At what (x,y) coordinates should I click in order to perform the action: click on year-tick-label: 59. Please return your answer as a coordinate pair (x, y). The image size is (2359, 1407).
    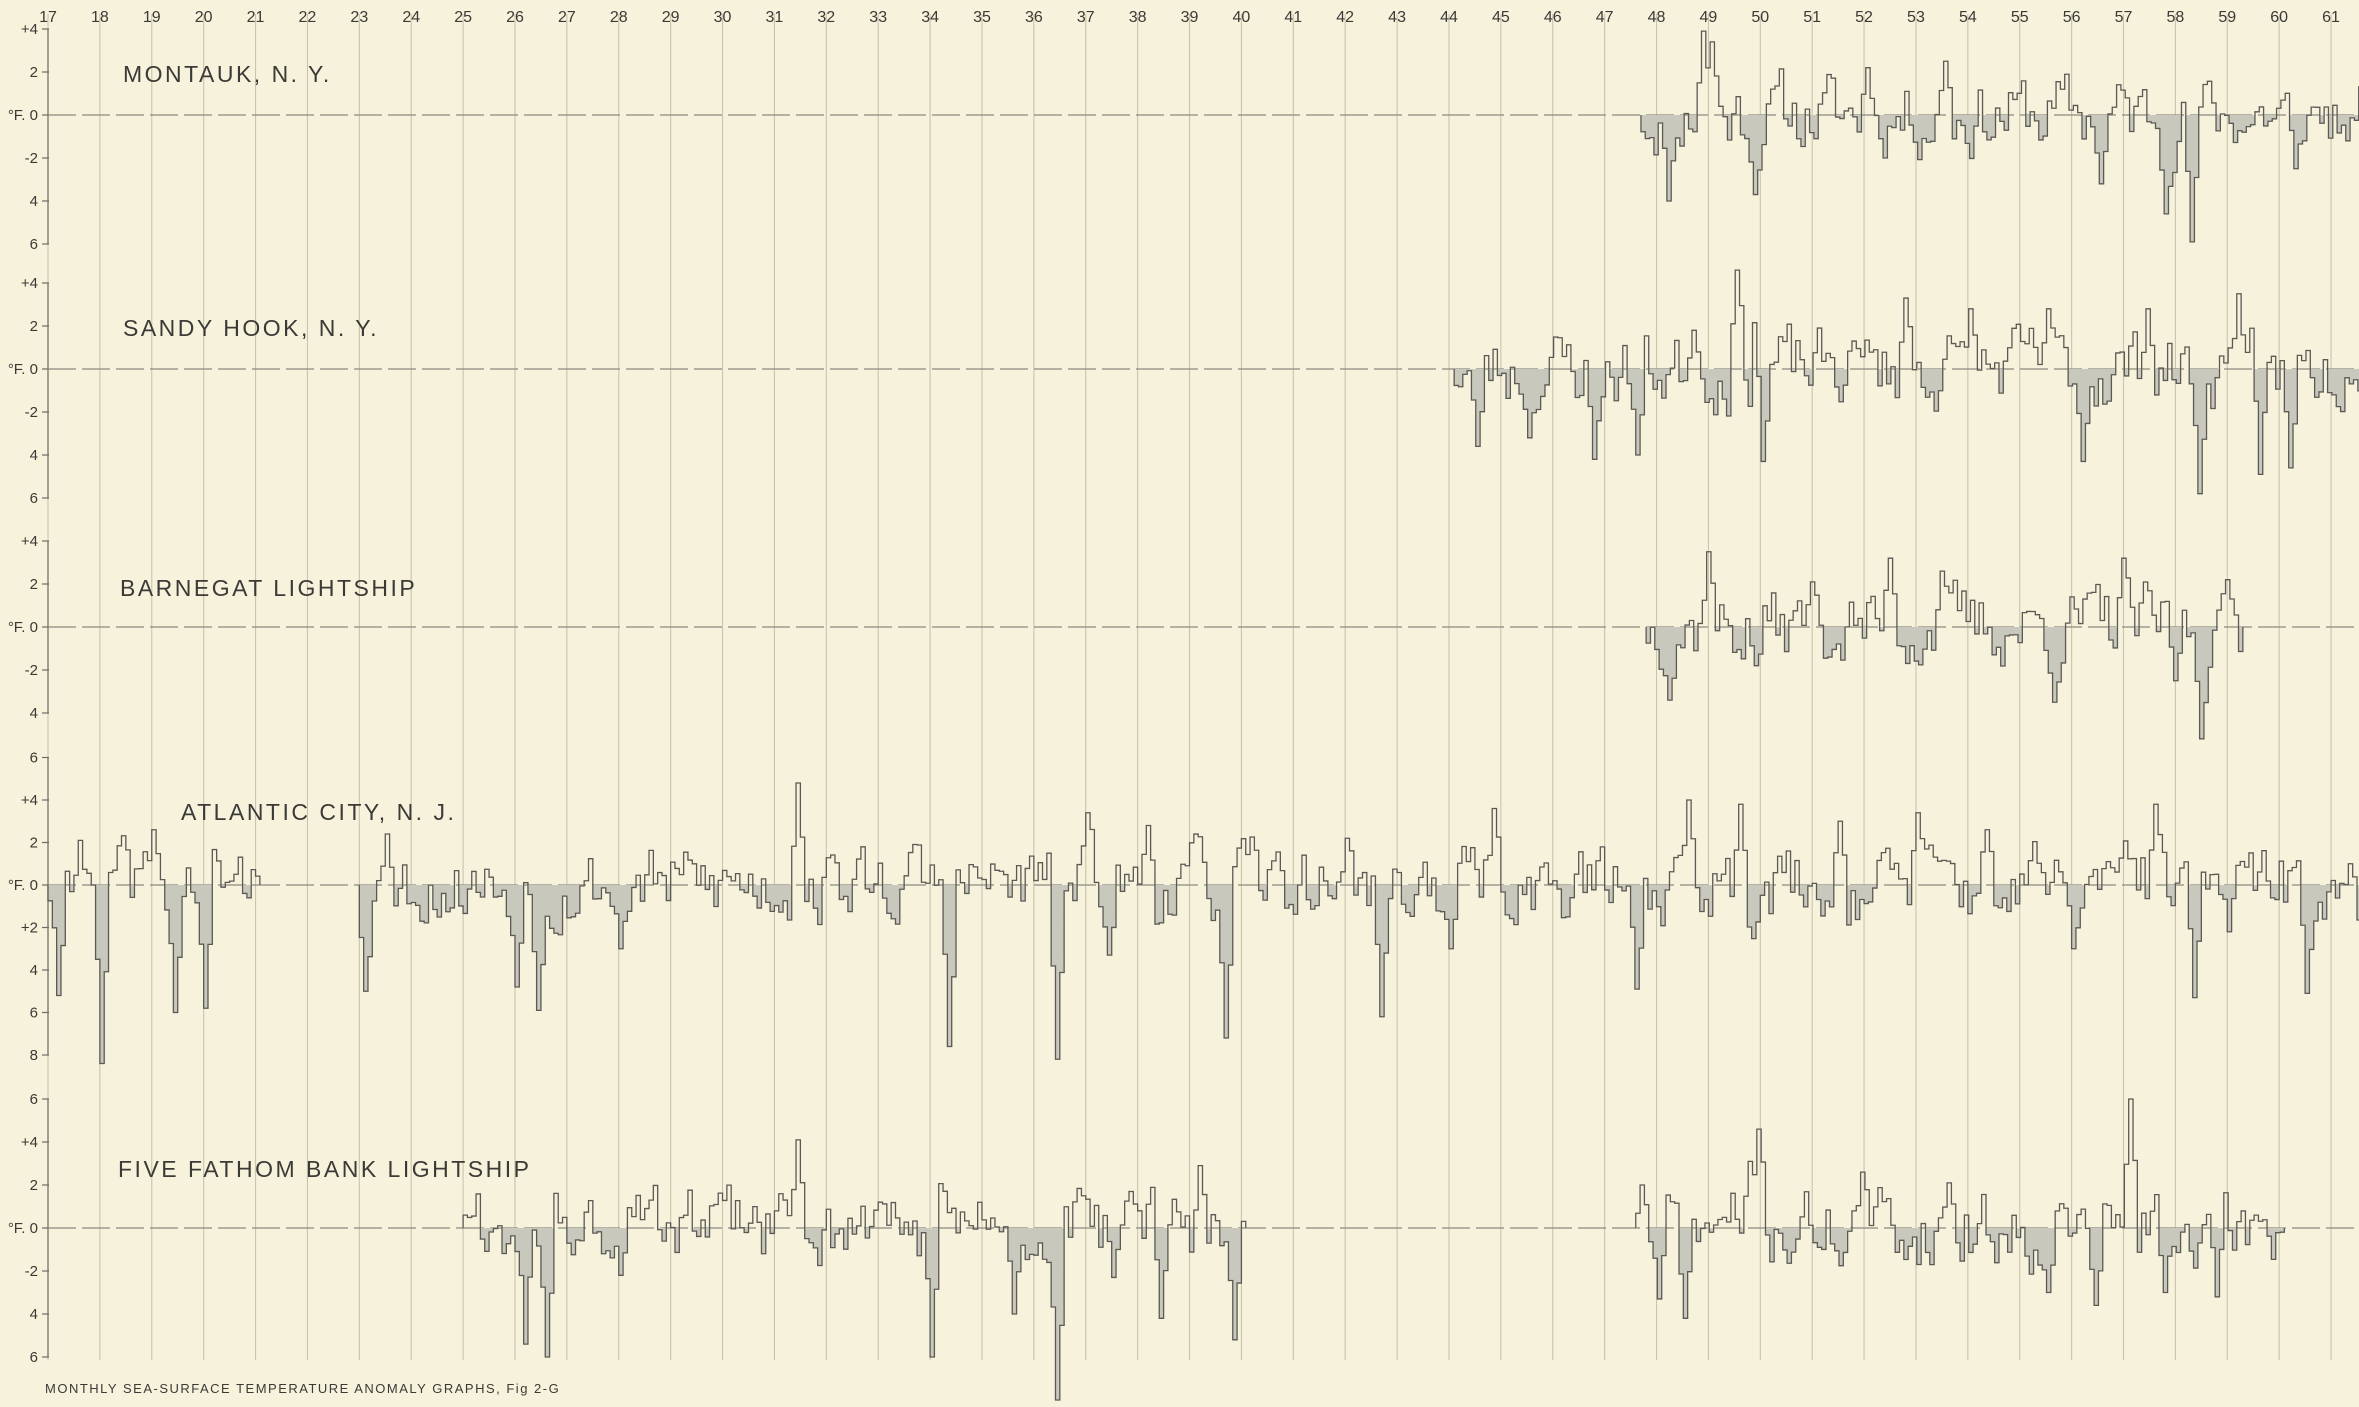
    Looking at the image, I should click on (2227, 17).